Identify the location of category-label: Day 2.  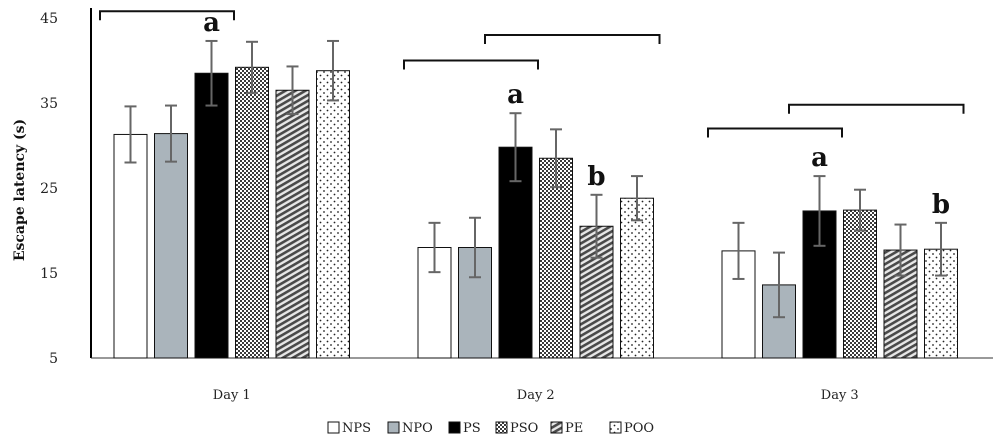
(536, 395).